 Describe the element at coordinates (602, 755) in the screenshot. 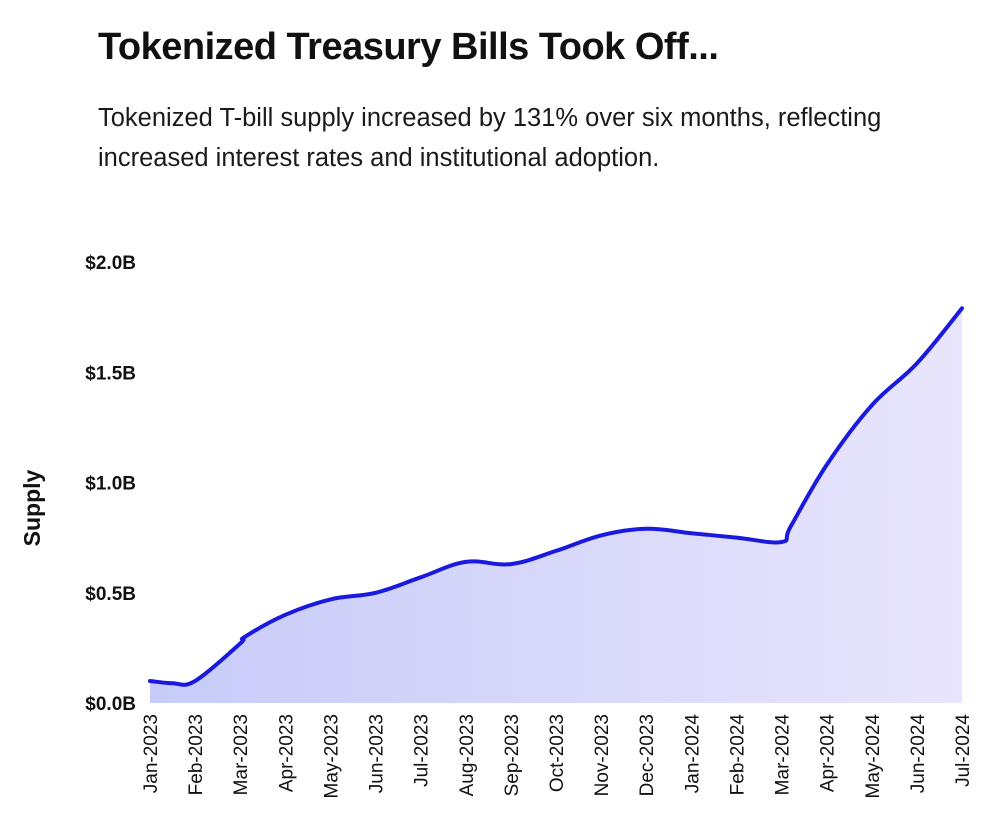

I see `x-tick-label: Nov-2023` at that location.